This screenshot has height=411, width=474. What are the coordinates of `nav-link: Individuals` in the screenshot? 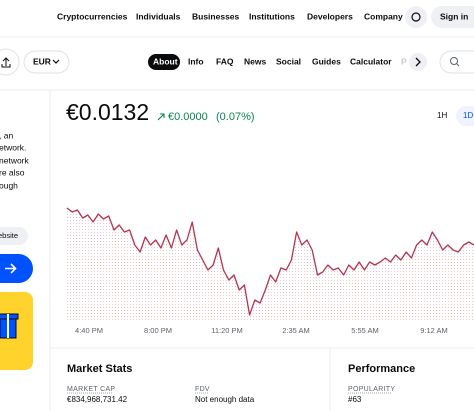 It's located at (158, 16).